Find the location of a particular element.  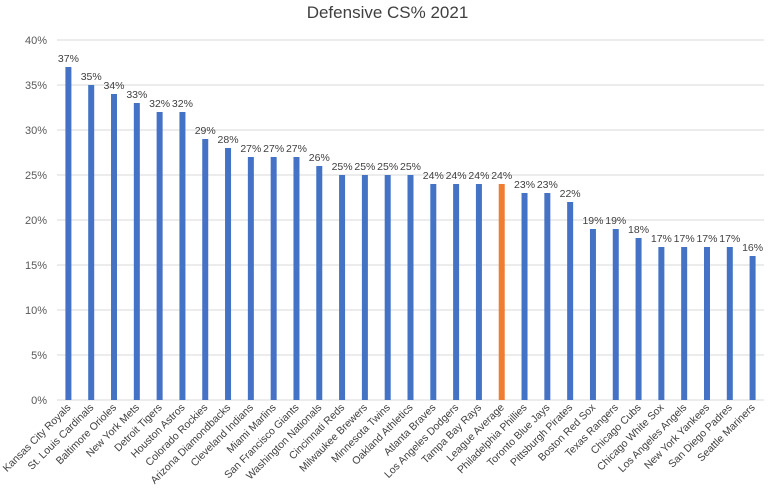

y-tick-label: 10% is located at coordinates (36, 311).